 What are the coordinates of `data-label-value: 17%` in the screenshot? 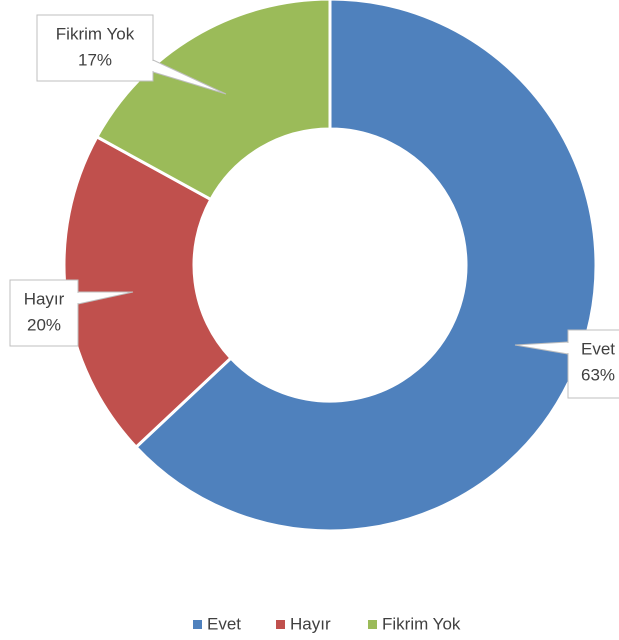 It's located at (95, 59).